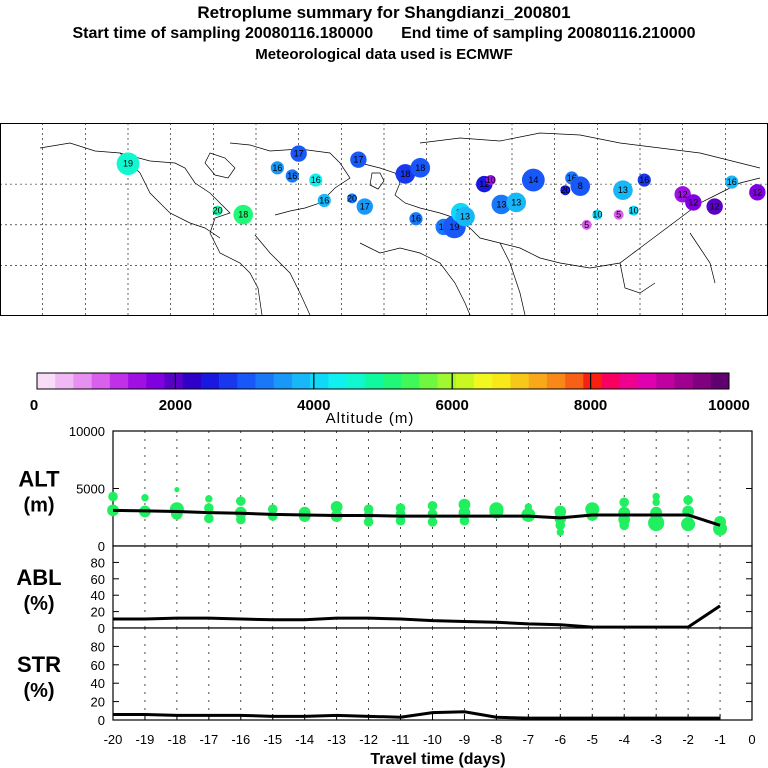 This screenshot has width=768, height=768. Describe the element at coordinates (590, 405) in the screenshot. I see `colorbar-tick-label: 8000` at that location.